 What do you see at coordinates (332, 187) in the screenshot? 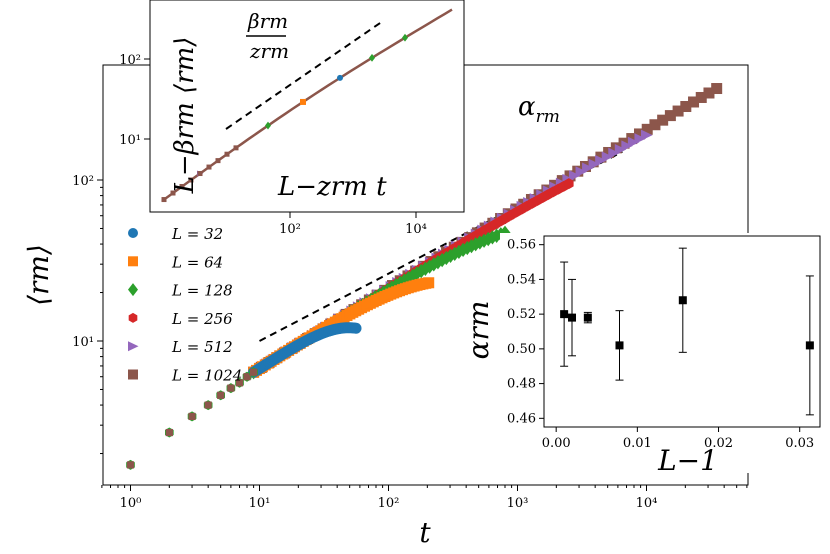
I see `inset-collapse-xlabel: L−zrm t` at bounding box center [332, 187].